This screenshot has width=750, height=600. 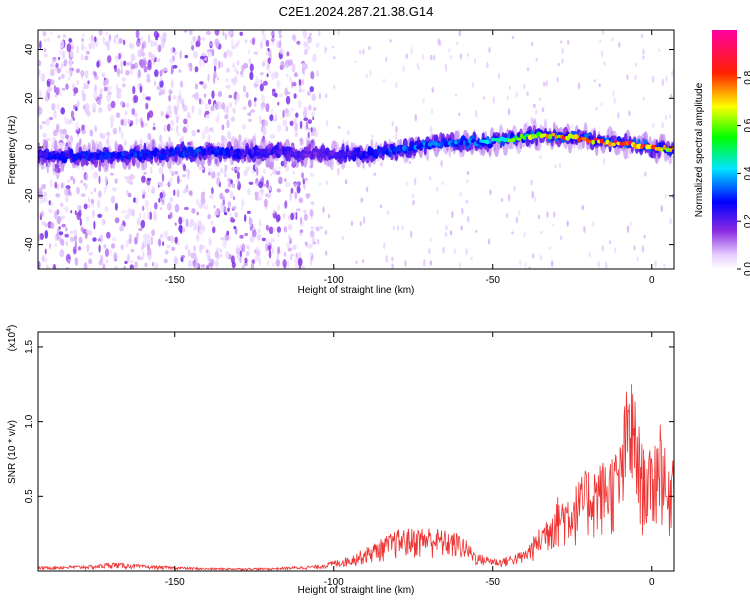 What do you see at coordinates (493, 582) in the screenshot?
I see `x-tick-label: -50` at bounding box center [493, 582].